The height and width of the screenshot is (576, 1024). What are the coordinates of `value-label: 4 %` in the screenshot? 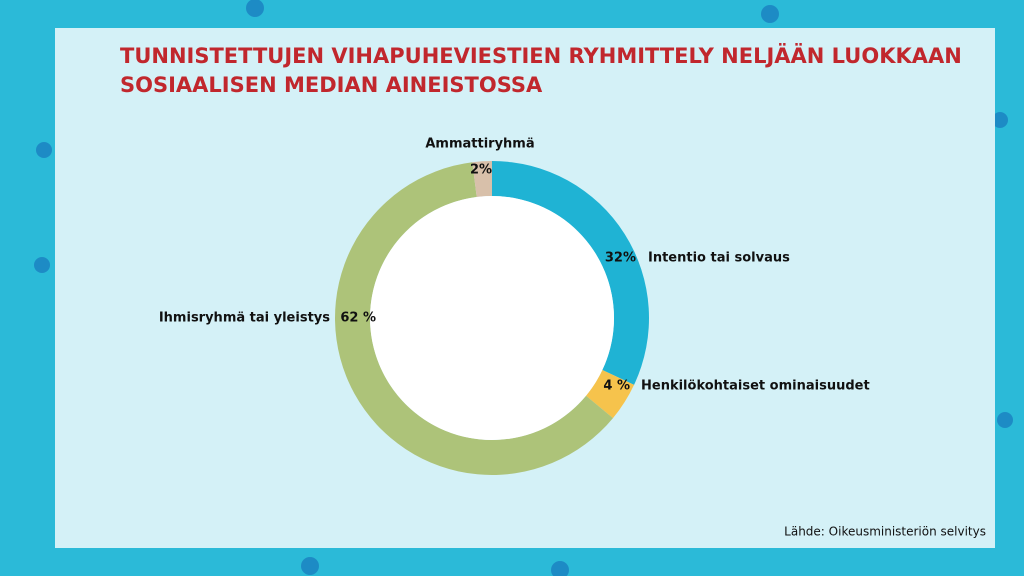 It's located at (616, 386).